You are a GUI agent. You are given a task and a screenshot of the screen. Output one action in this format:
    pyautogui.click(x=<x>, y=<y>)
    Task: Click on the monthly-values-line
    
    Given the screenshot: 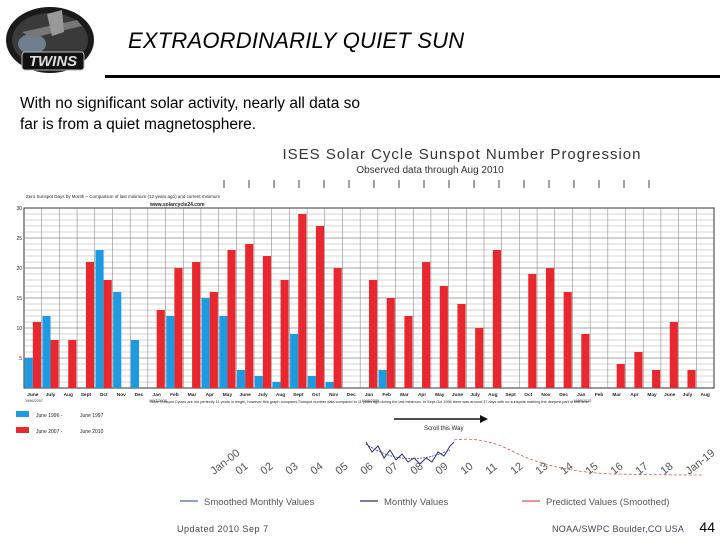 What is the action you would take?
    pyautogui.click(x=410, y=453)
    